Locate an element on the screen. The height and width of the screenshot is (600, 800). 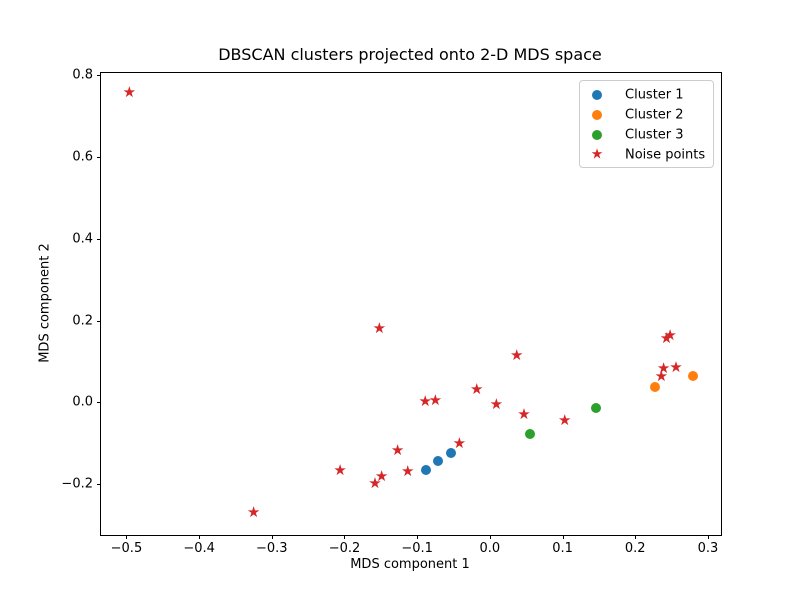
legend-item-noise-points: ★ Noise points is located at coordinates (646, 155).